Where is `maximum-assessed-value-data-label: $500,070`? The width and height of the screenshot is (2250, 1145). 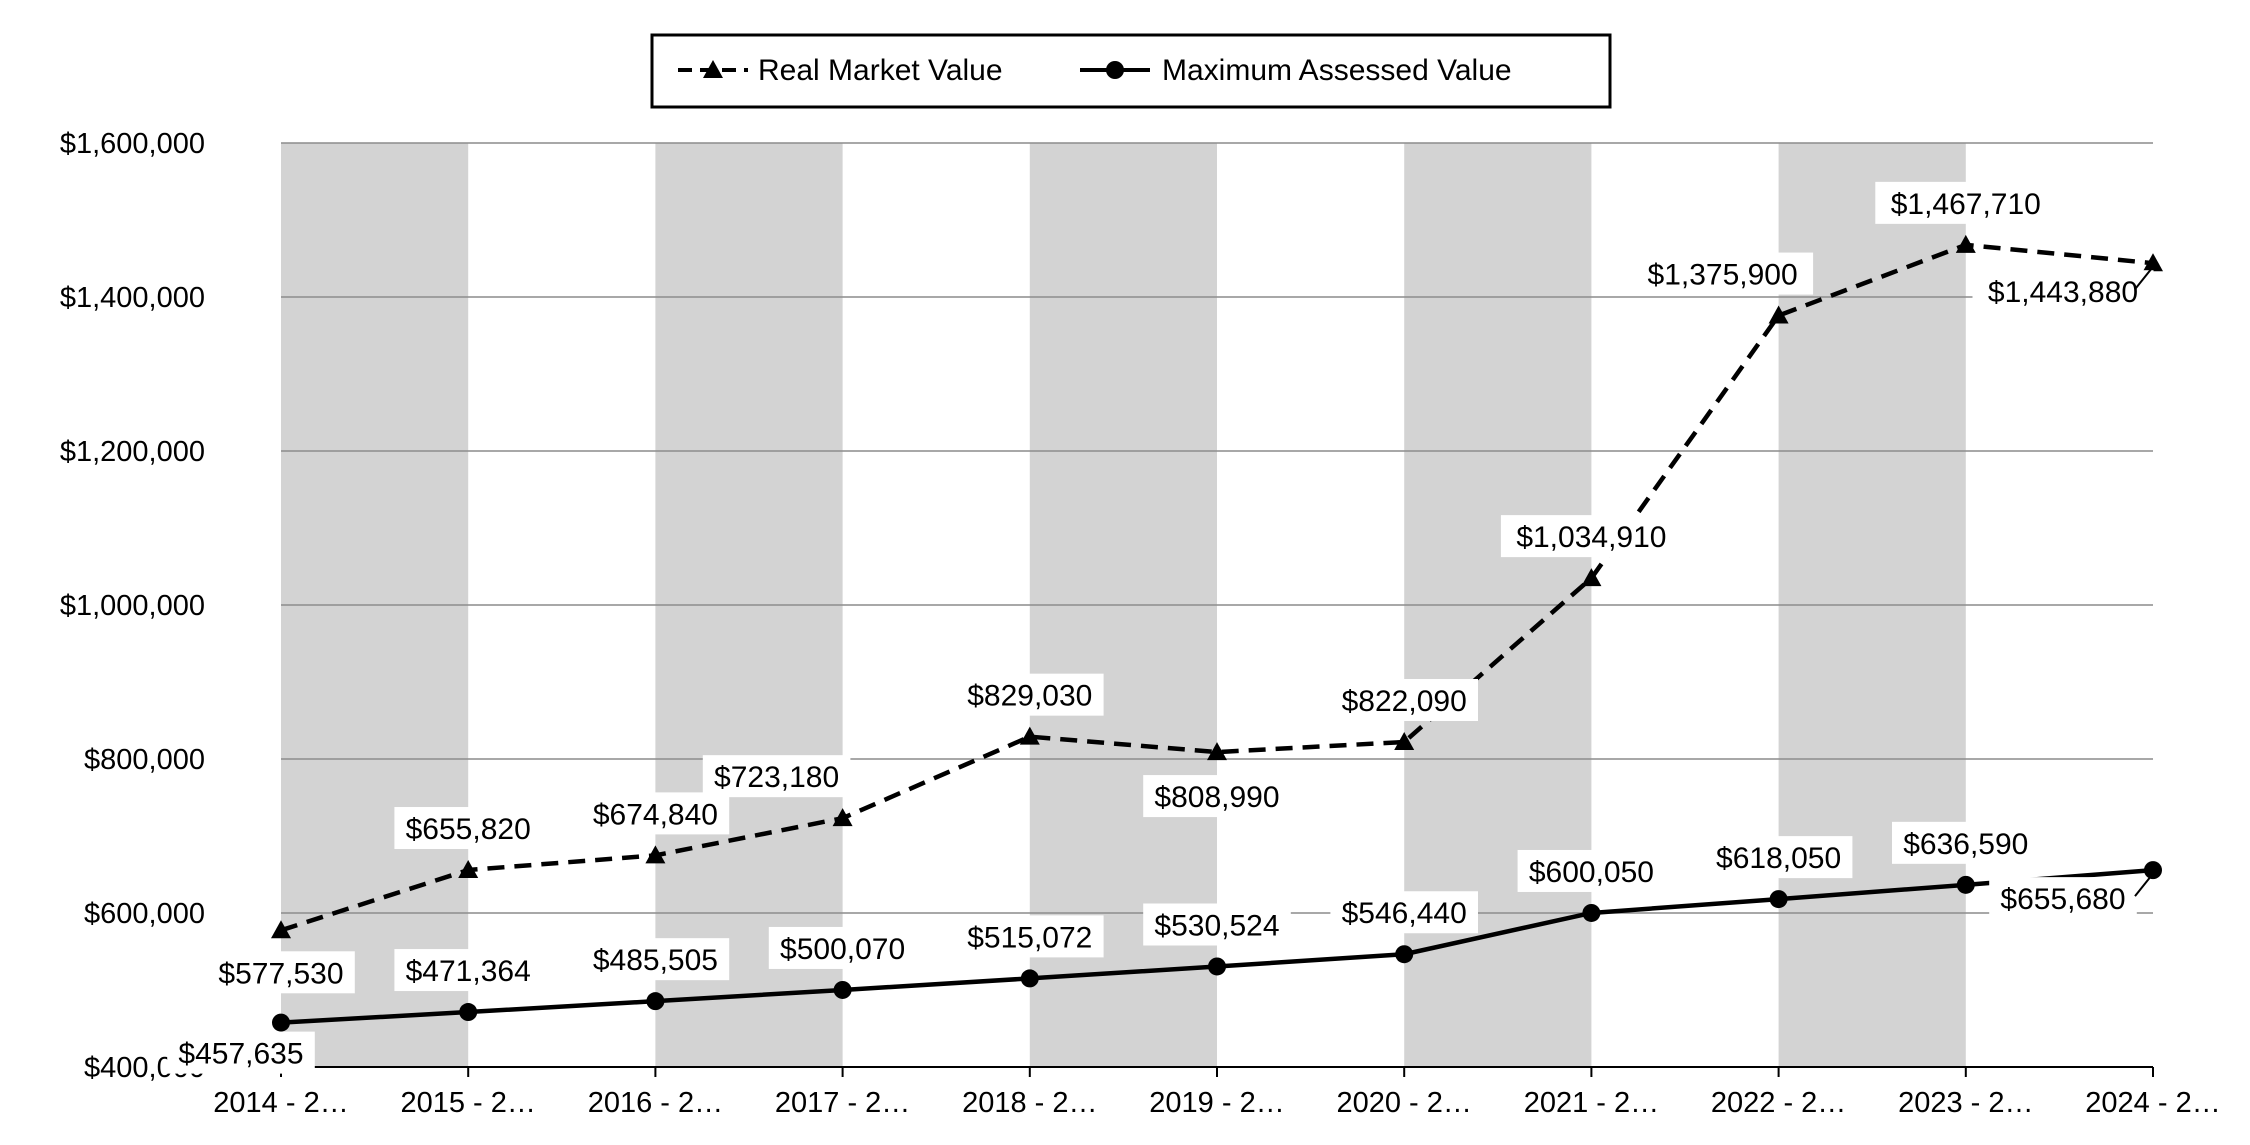 maximum-assessed-value-data-label: $500,070 is located at coordinates (842, 949).